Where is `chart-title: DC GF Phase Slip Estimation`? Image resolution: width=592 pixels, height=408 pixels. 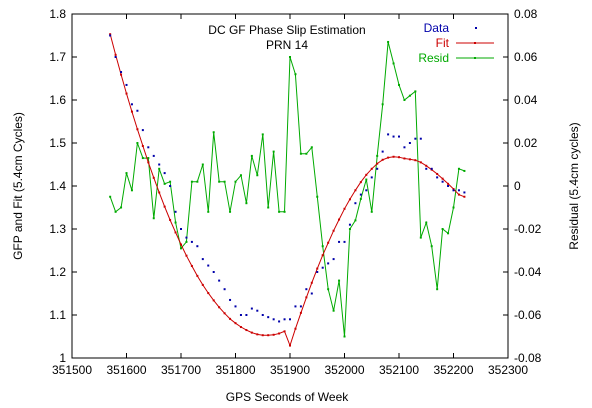 chart-title: DC GF Phase Slip Estimation is located at coordinates (286, 30).